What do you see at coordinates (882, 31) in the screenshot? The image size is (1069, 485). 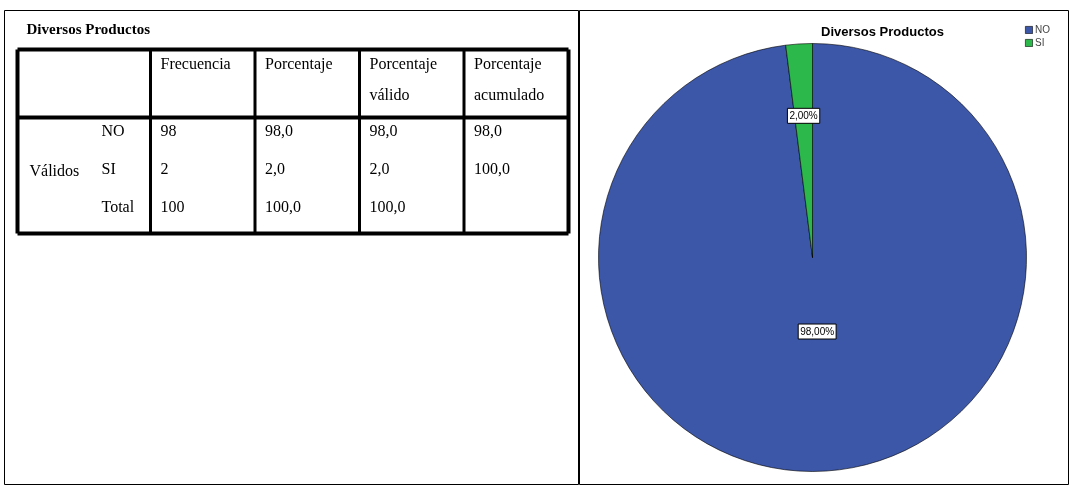 I see `chart-title: Diversos Productos` at bounding box center [882, 31].